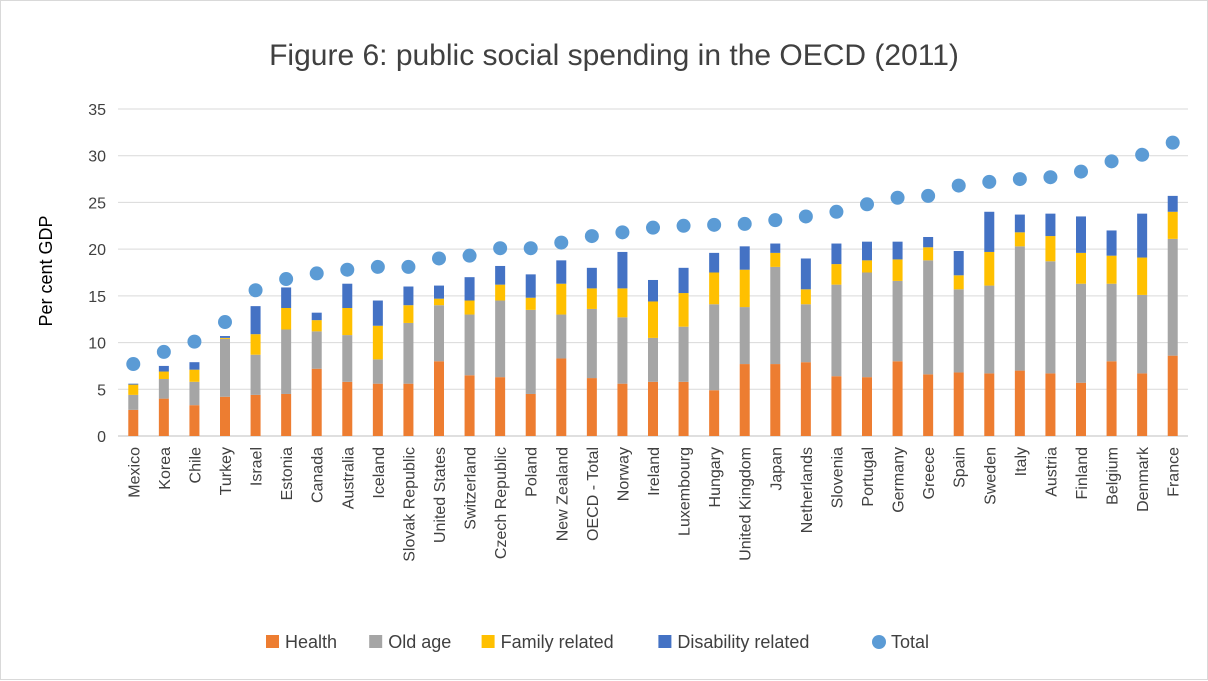 The width and height of the screenshot is (1208, 681). I want to click on category-label: Sweden, so click(990, 476).